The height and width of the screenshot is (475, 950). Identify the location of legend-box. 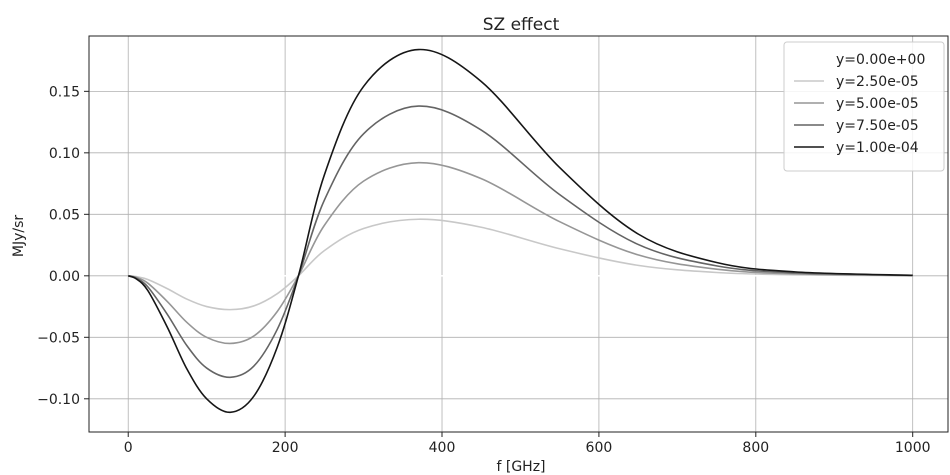
(864, 106).